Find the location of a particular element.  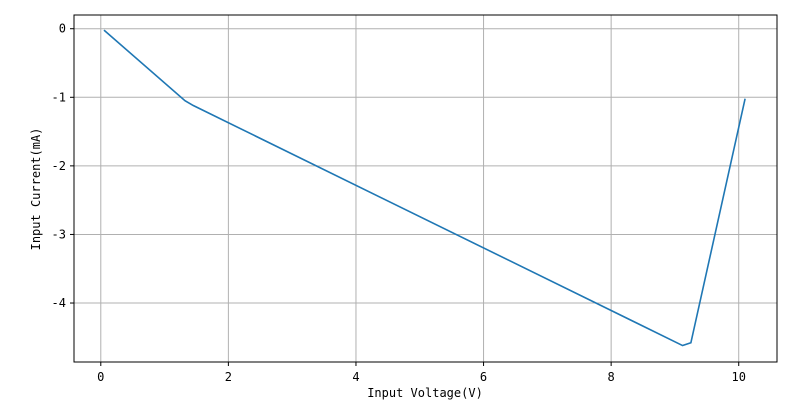

x-tick-label: 0 is located at coordinates (100, 377).